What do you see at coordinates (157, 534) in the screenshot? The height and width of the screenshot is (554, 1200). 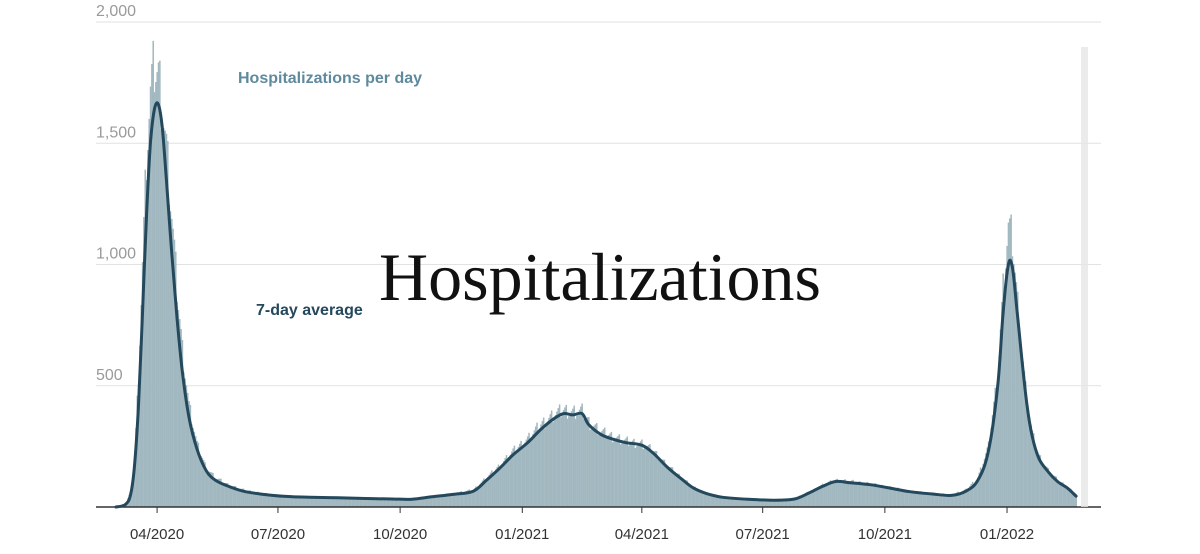 I see `x-tick-label: 04/2020` at bounding box center [157, 534].